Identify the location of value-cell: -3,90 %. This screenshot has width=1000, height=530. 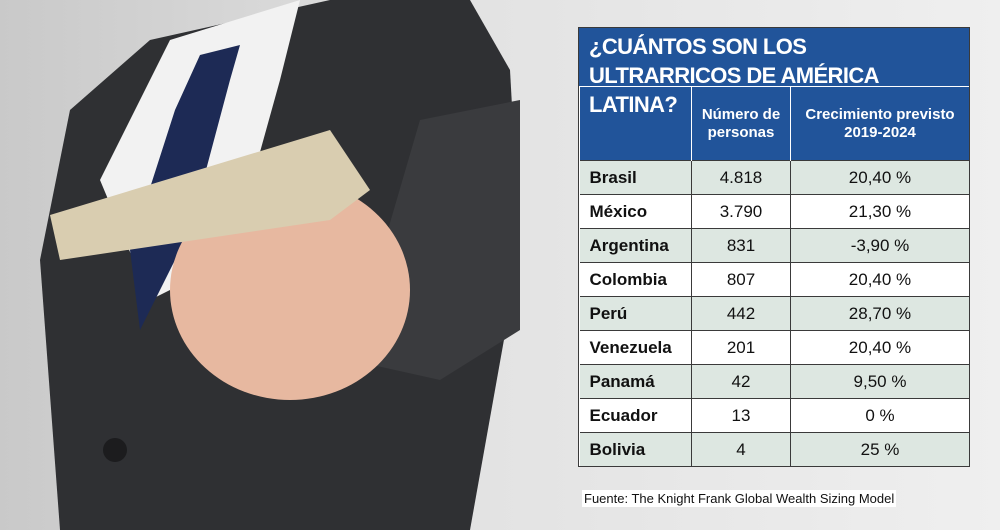
(879, 245).